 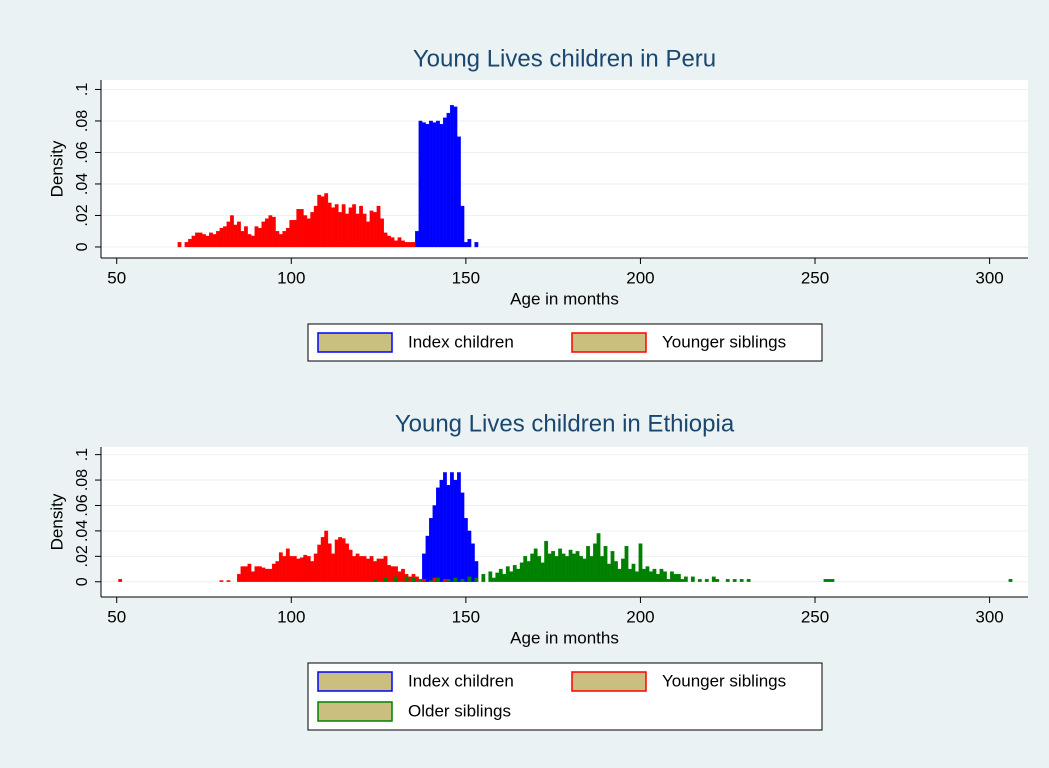 What do you see at coordinates (989, 616) in the screenshot?
I see `x-tick-label: 300` at bounding box center [989, 616].